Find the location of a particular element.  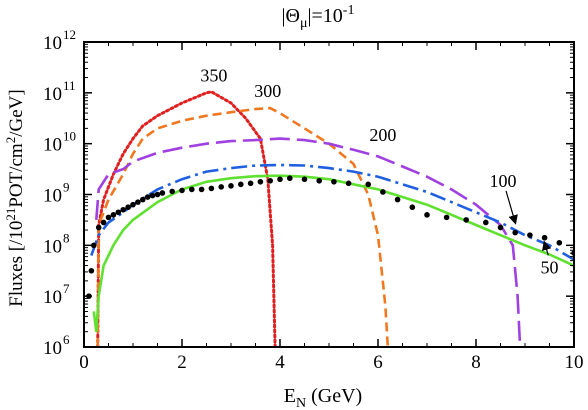

x-tick-label: 4 is located at coordinates (280, 362).